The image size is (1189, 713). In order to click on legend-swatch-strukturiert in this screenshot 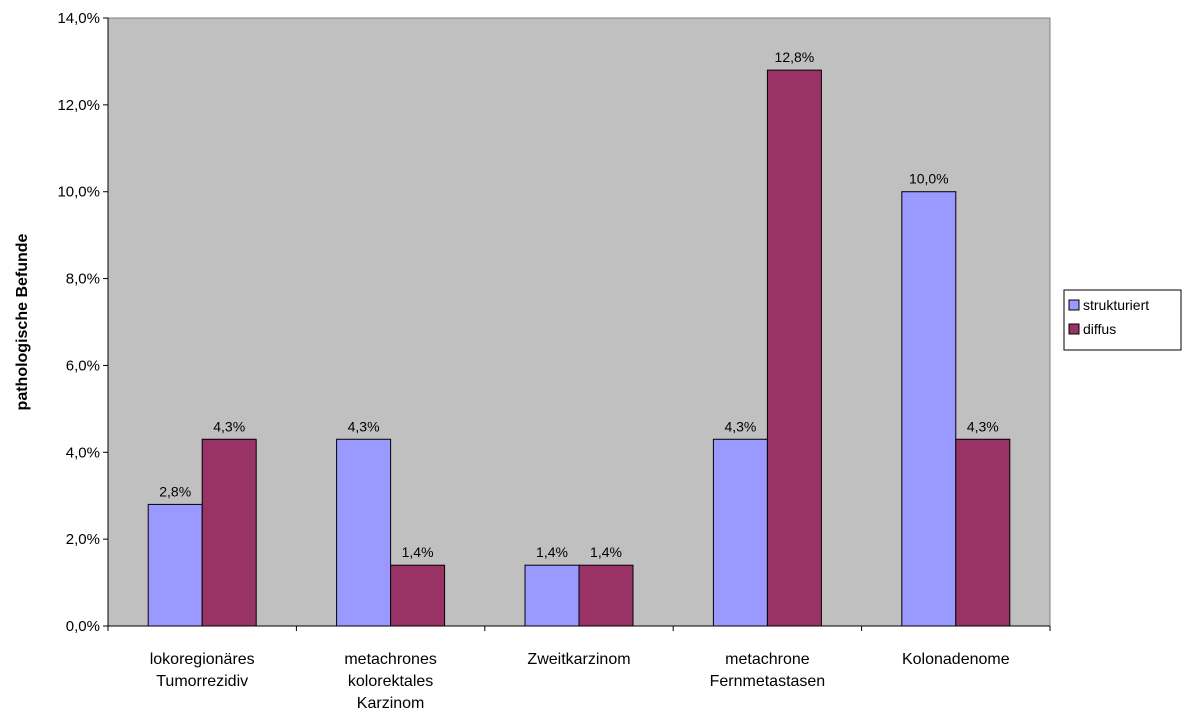, I will do `click(1074, 305)`.